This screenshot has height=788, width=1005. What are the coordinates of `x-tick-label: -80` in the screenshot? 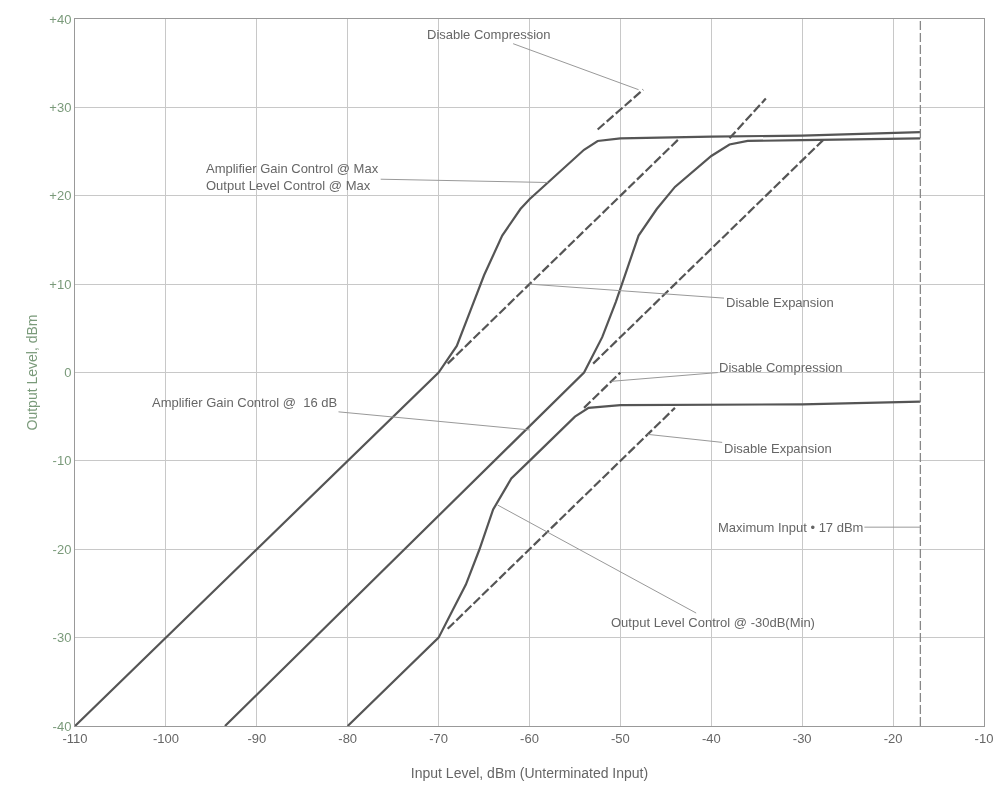 It's located at (348, 738).